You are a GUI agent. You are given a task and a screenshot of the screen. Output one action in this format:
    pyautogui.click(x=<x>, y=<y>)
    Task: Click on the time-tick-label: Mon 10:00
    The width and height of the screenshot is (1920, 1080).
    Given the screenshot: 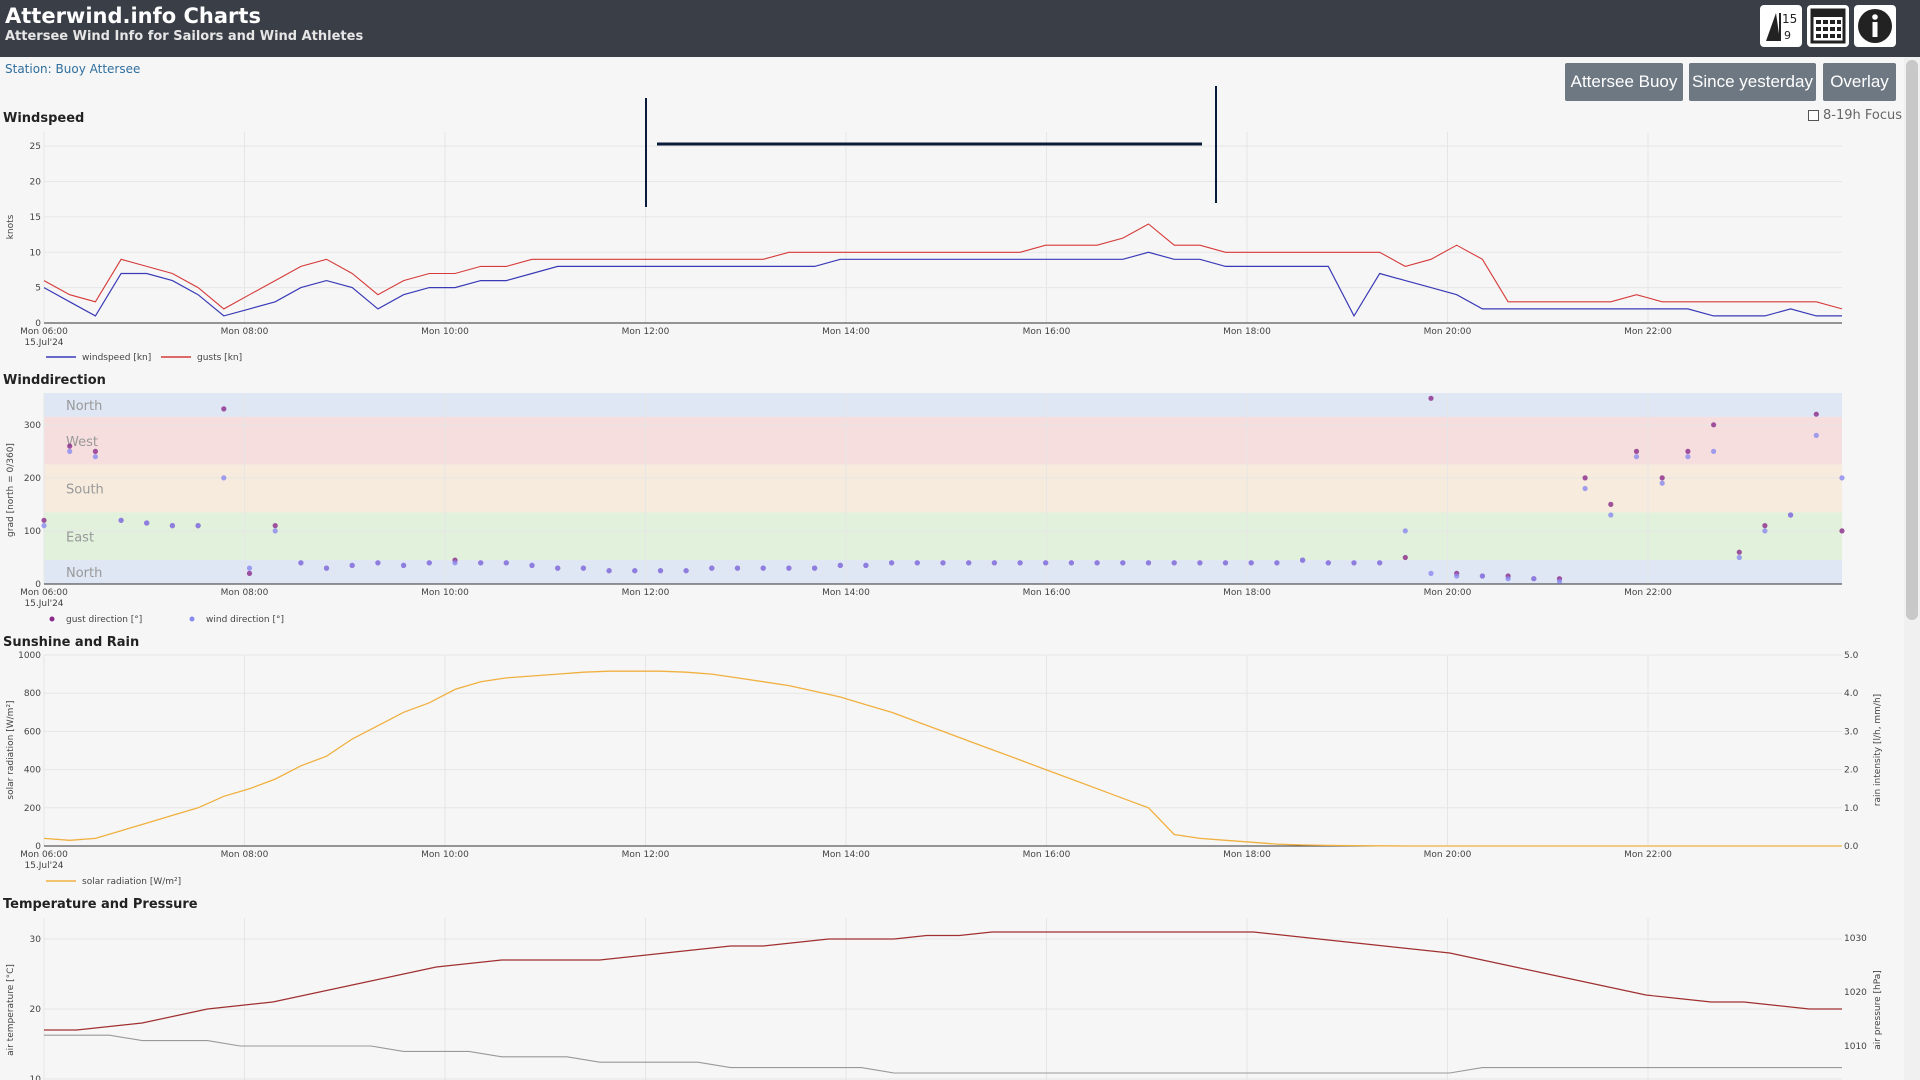 What is the action you would take?
    pyautogui.click(x=445, y=855)
    